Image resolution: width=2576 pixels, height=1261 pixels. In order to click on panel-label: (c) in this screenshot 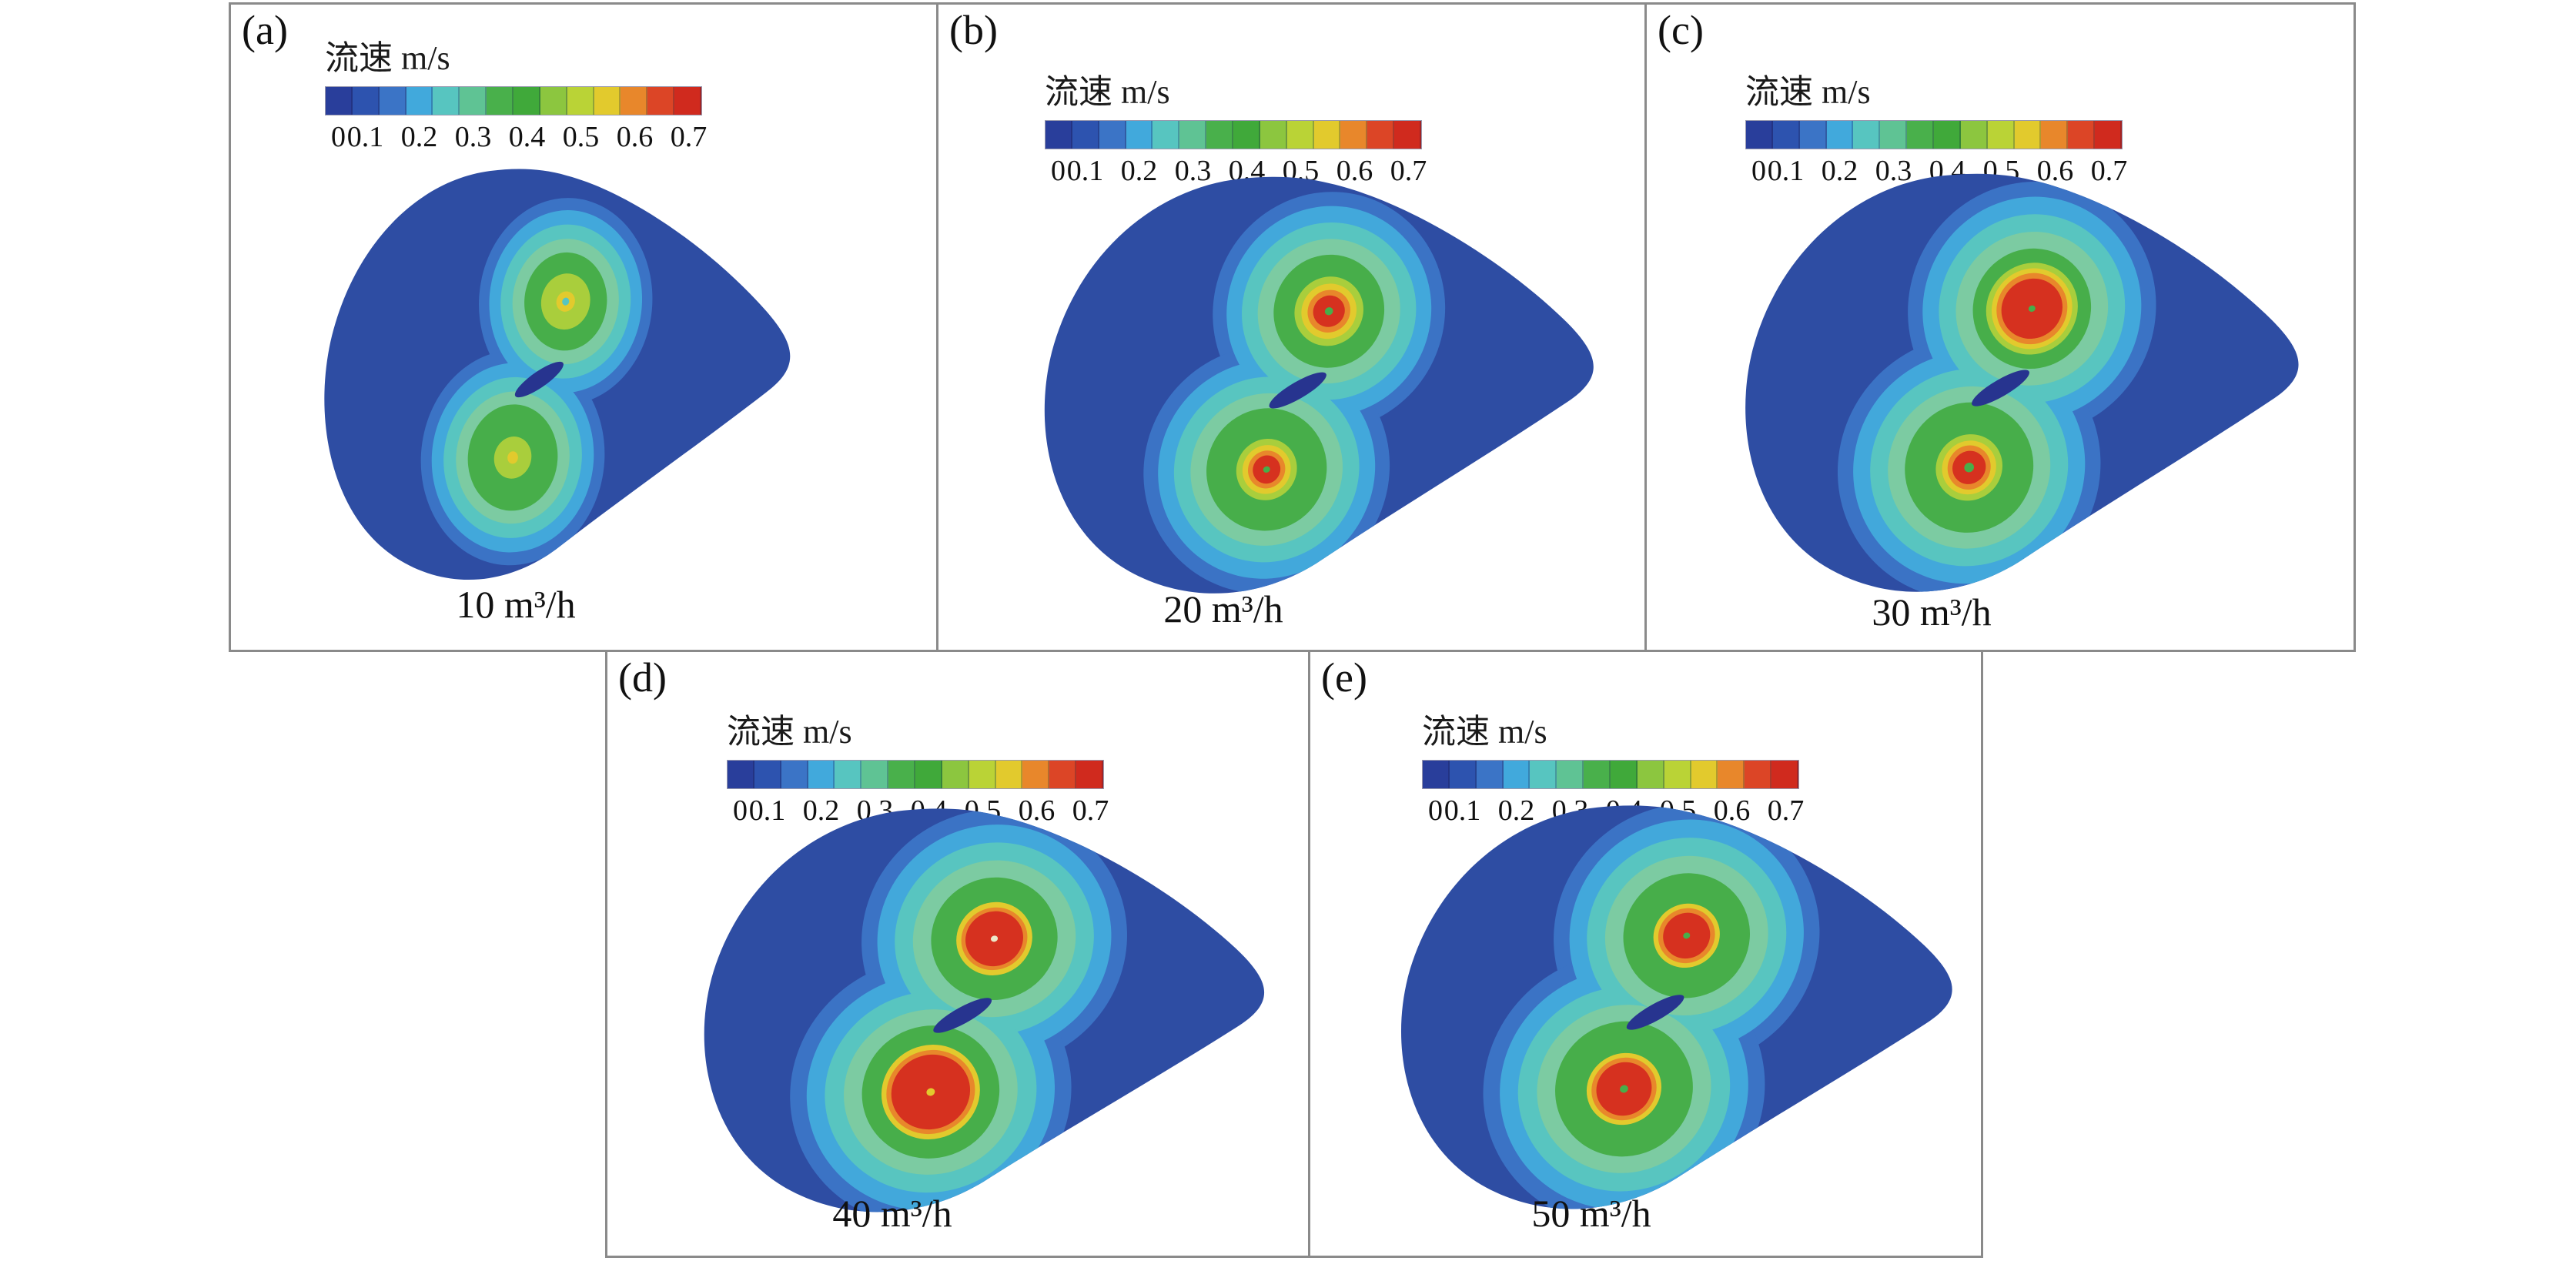, I will do `click(1681, 30)`.